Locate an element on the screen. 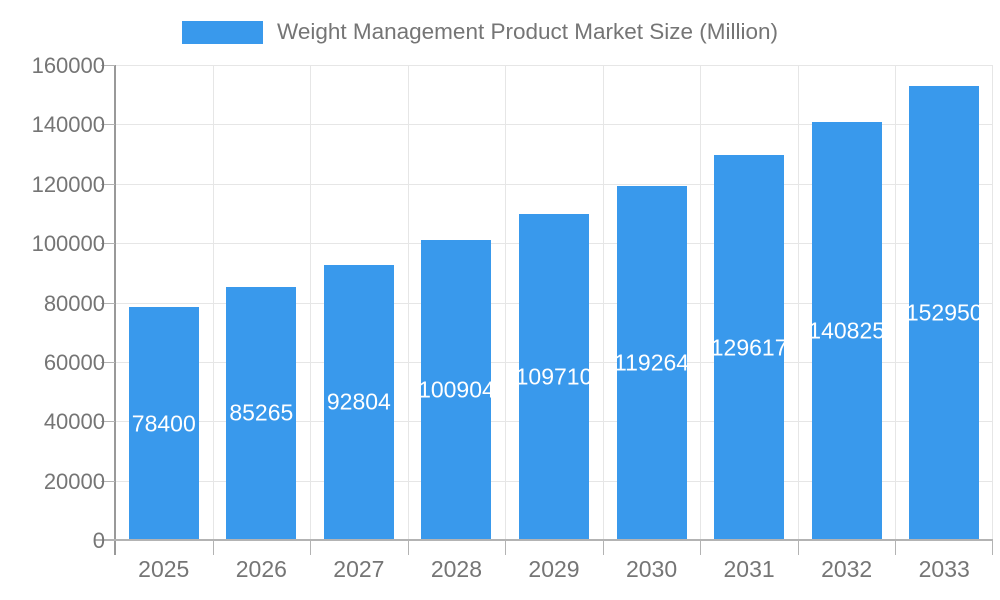 Image resolution: width=1000 pixels, height=600 pixels. x-axis-line is located at coordinates (544, 540).